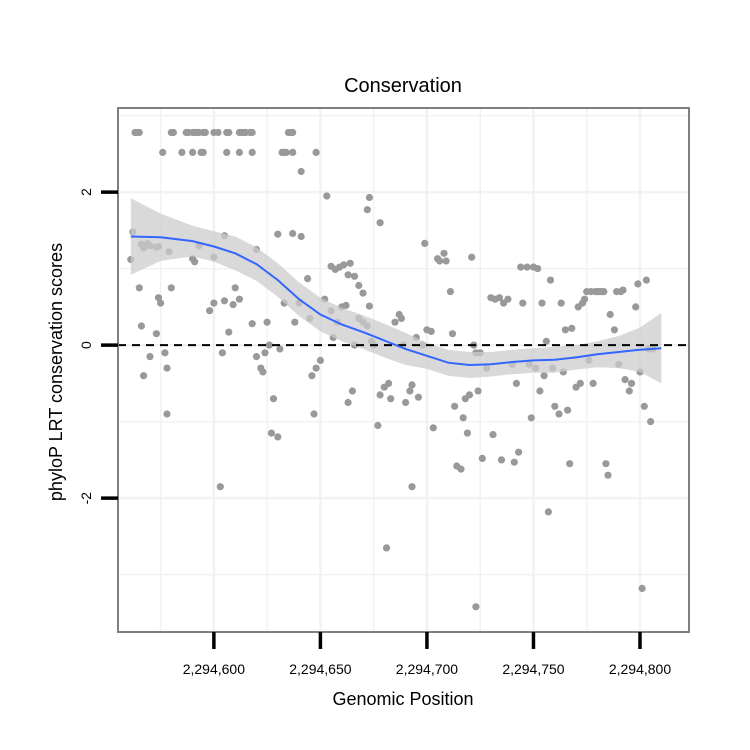 The image size is (750, 750). Describe the element at coordinates (427, 669) in the screenshot. I see `x-tick-label: 2,294,700` at that location.